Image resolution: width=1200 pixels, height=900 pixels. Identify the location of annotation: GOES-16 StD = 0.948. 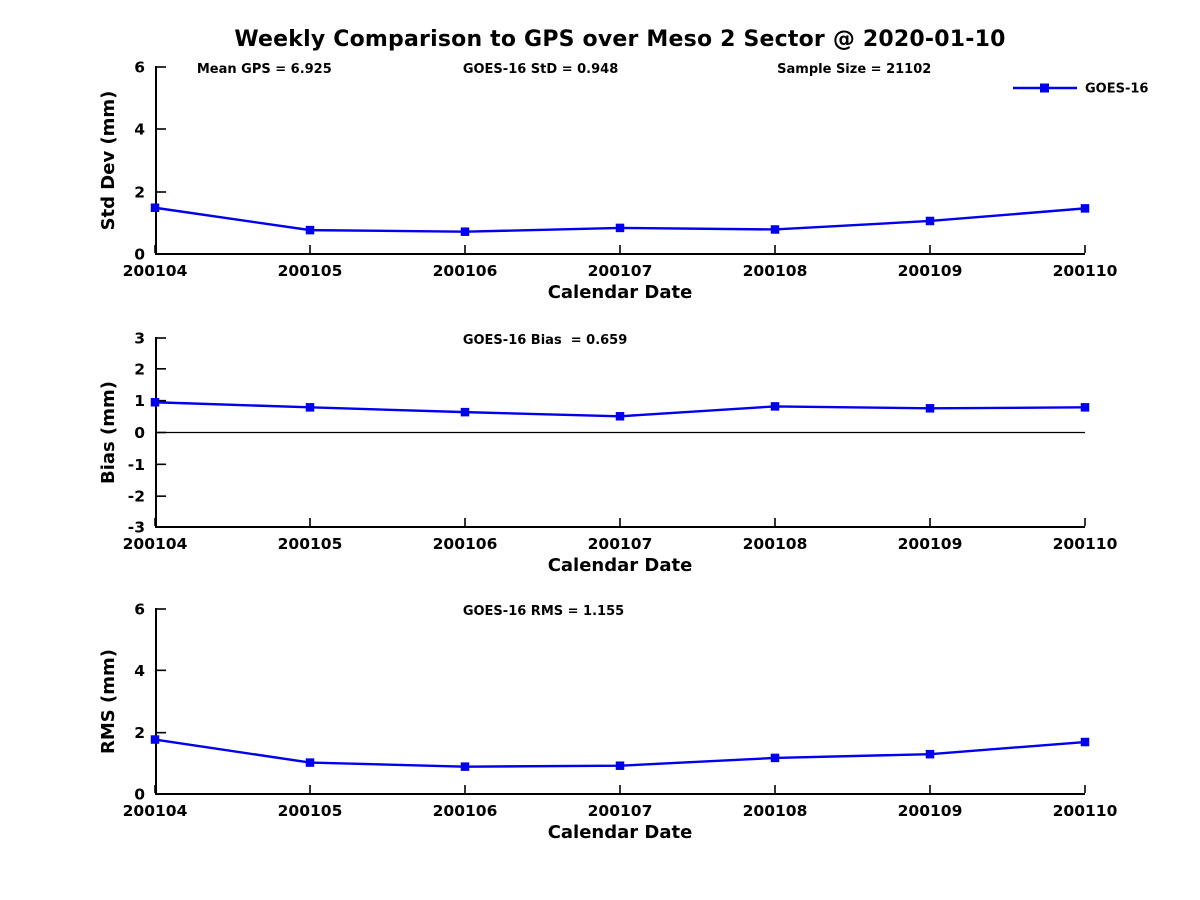
(540, 69).